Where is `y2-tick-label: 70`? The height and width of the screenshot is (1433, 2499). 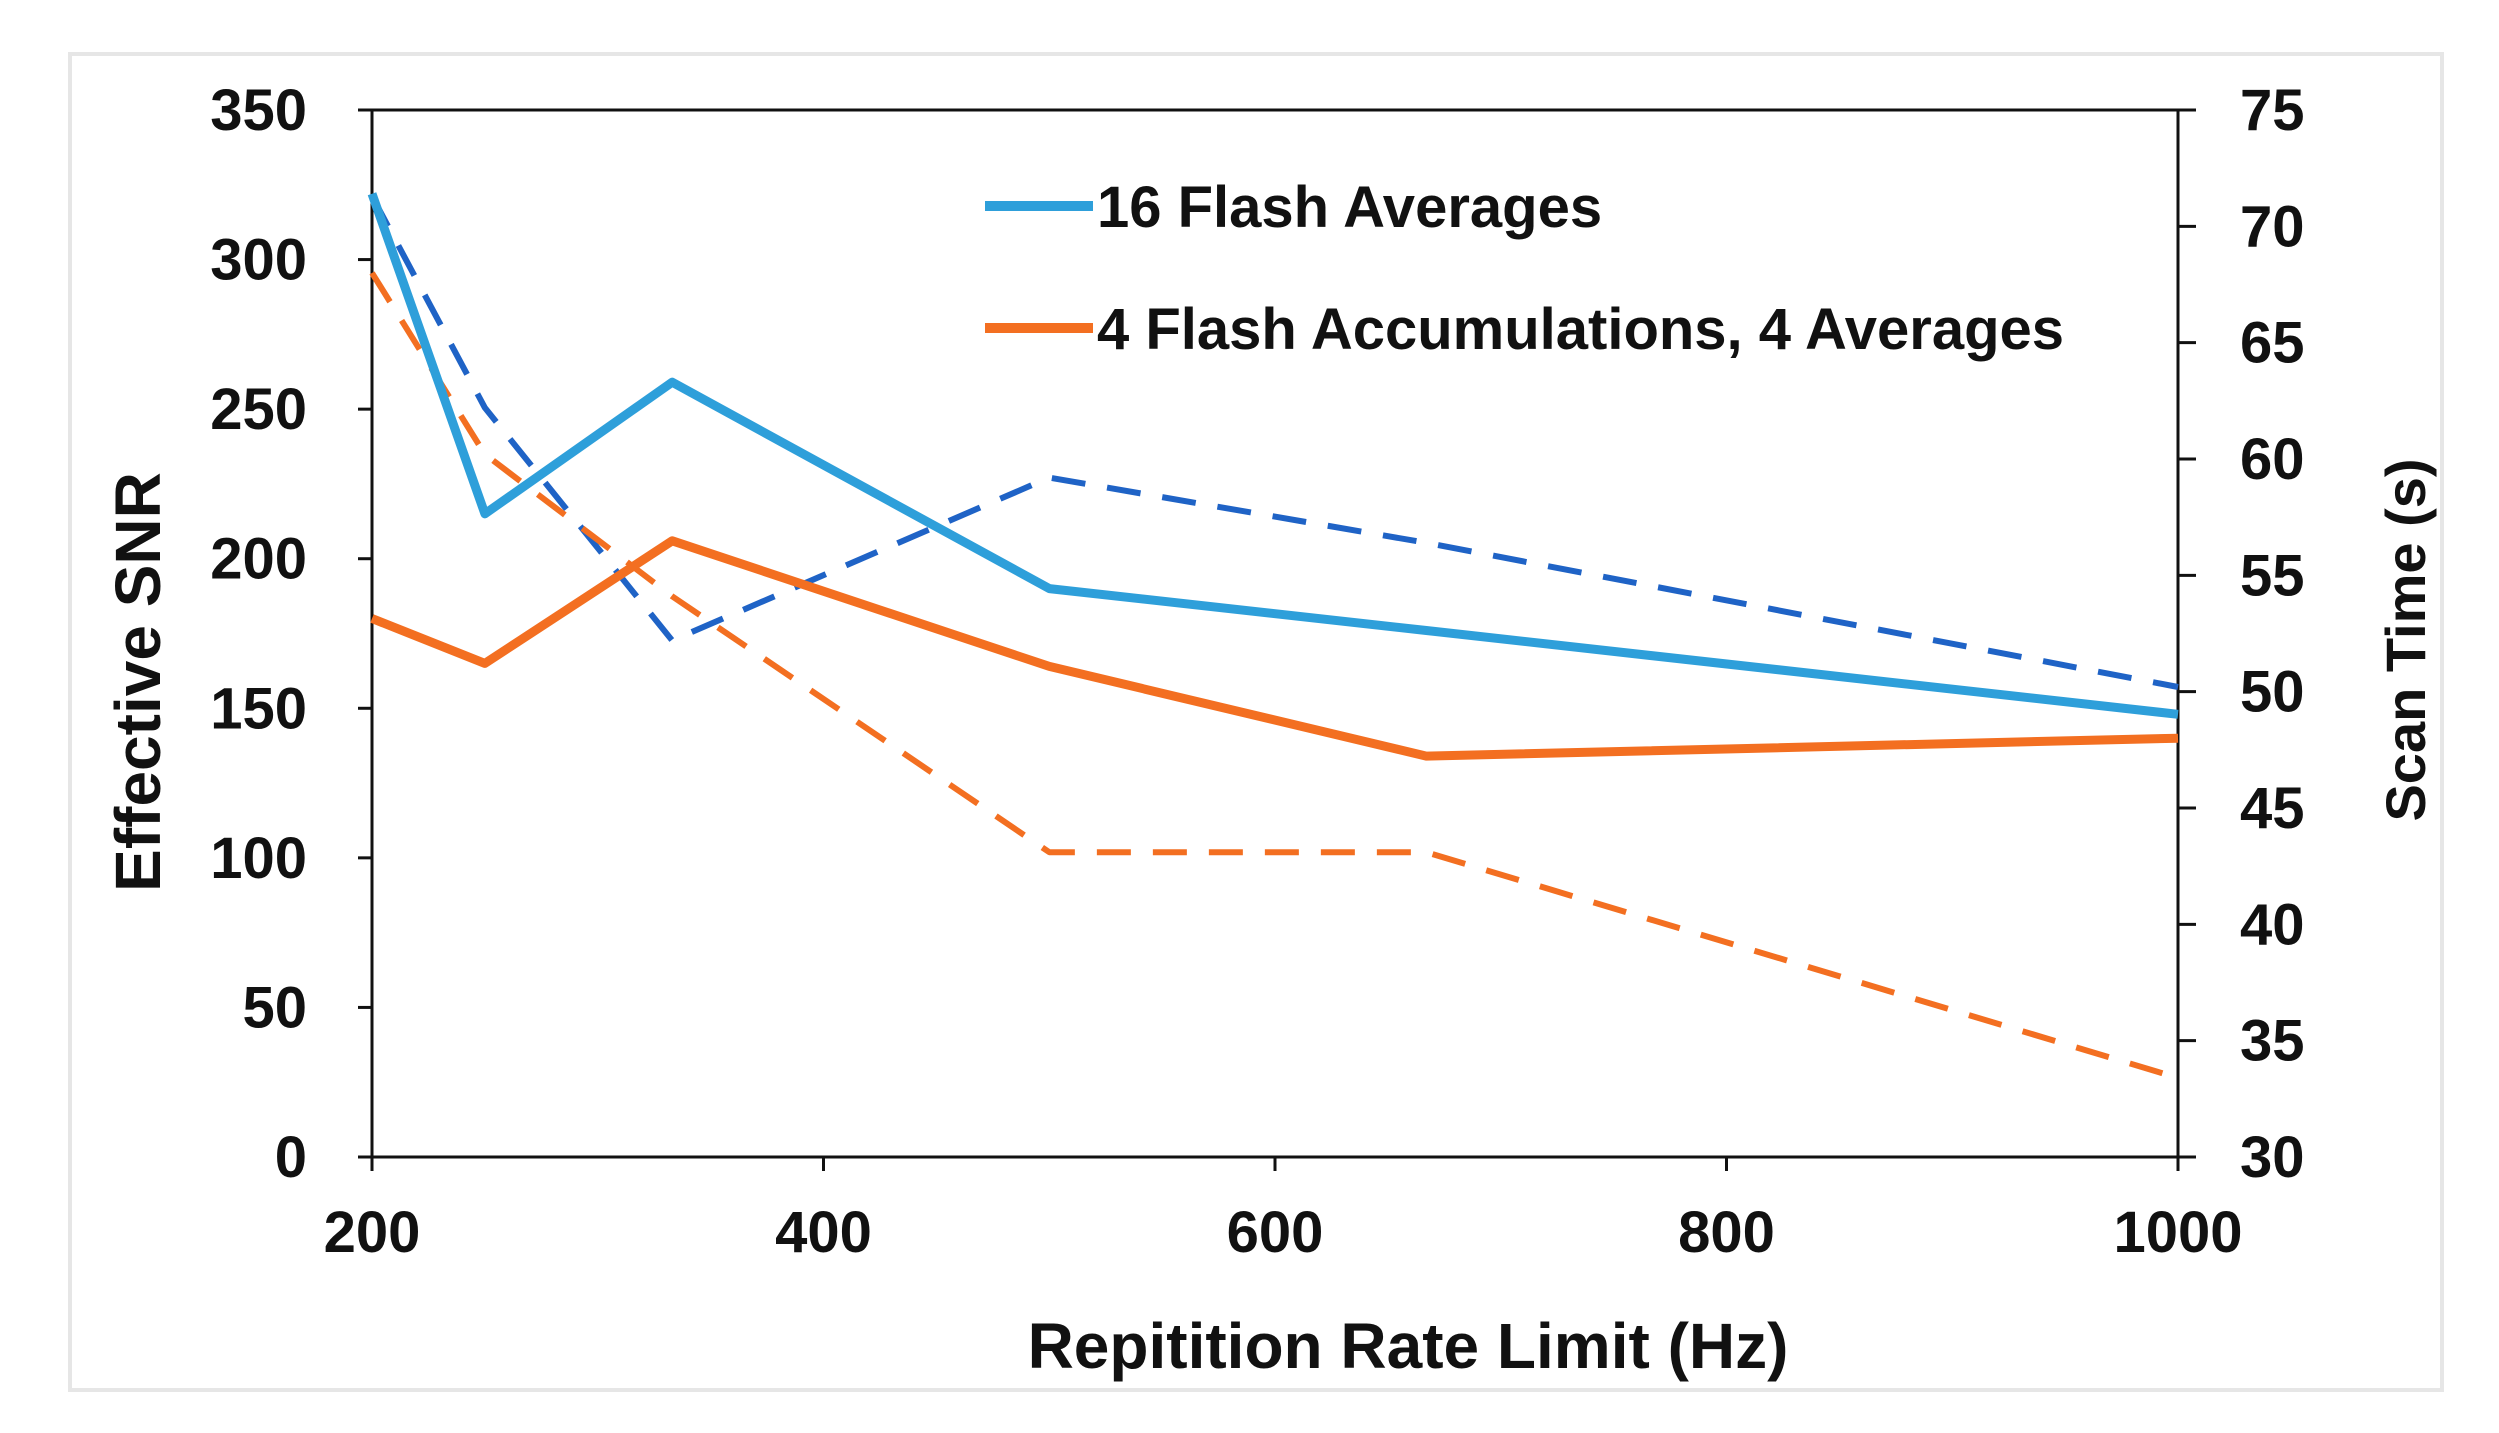
y2-tick-label: 70 is located at coordinates (2272, 226).